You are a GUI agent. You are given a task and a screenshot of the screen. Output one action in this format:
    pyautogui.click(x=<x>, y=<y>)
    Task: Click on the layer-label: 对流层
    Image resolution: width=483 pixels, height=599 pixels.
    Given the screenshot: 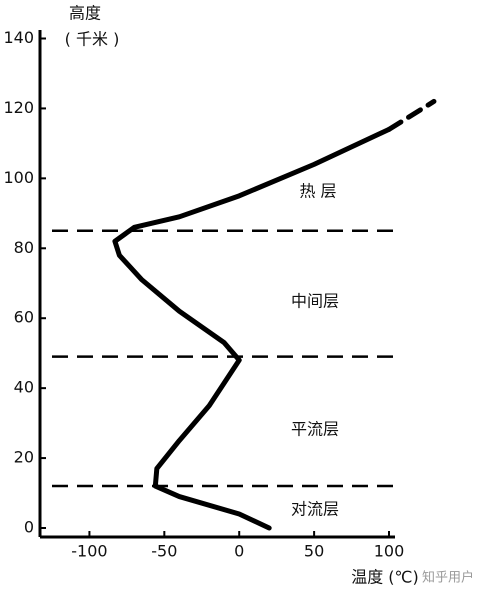 What is the action you would take?
    pyautogui.click(x=315, y=509)
    